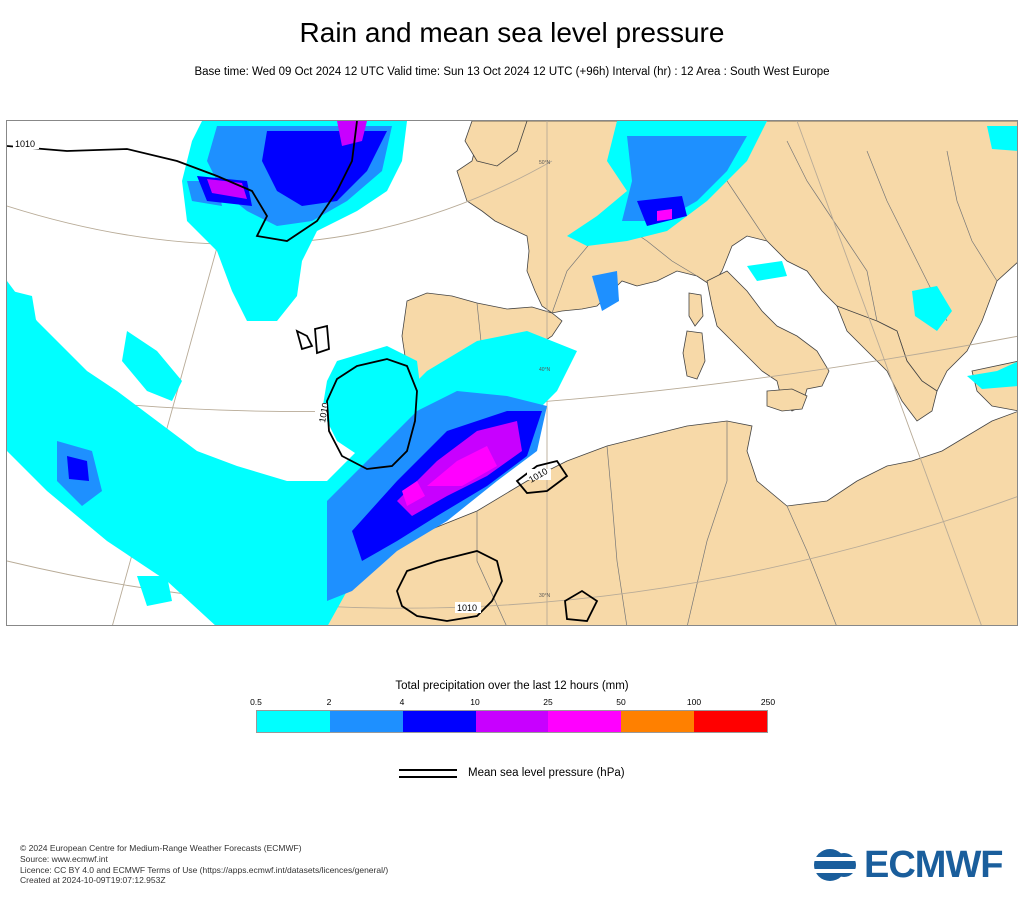 Image resolution: width=1024 pixels, height=922 pixels. Describe the element at coordinates (768, 341) in the screenshot. I see `land-italy` at that location.